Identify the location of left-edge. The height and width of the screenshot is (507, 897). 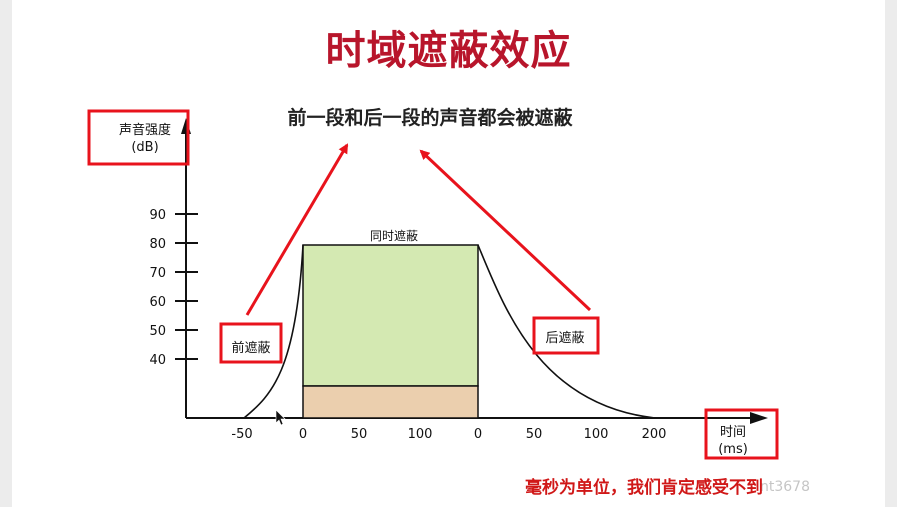
(6, 253).